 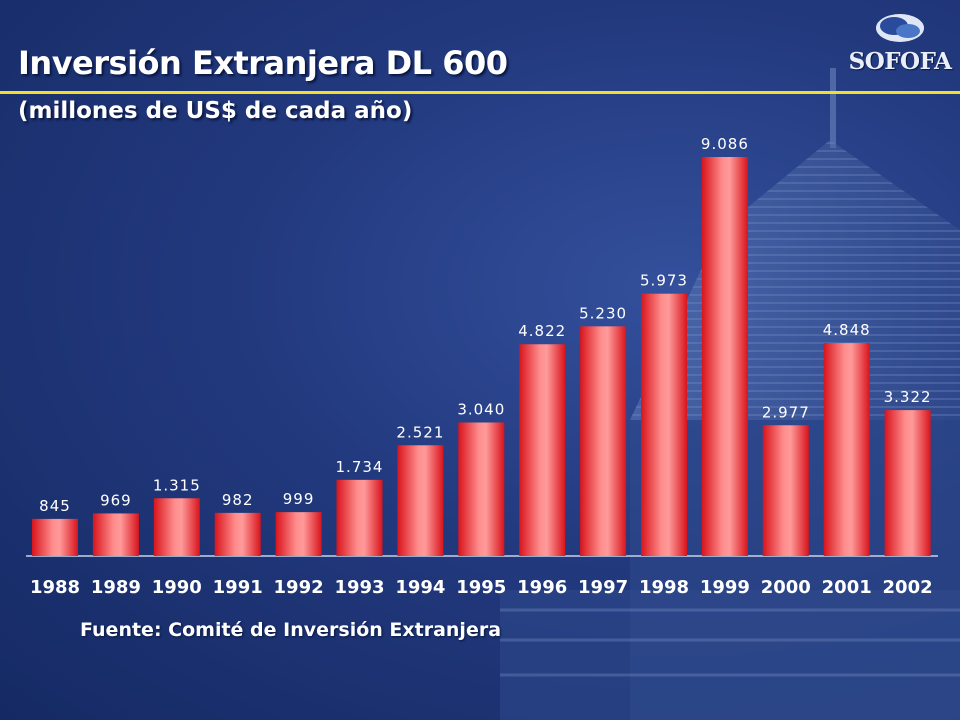 I want to click on data-label-1993: 1.734, so click(x=360, y=467).